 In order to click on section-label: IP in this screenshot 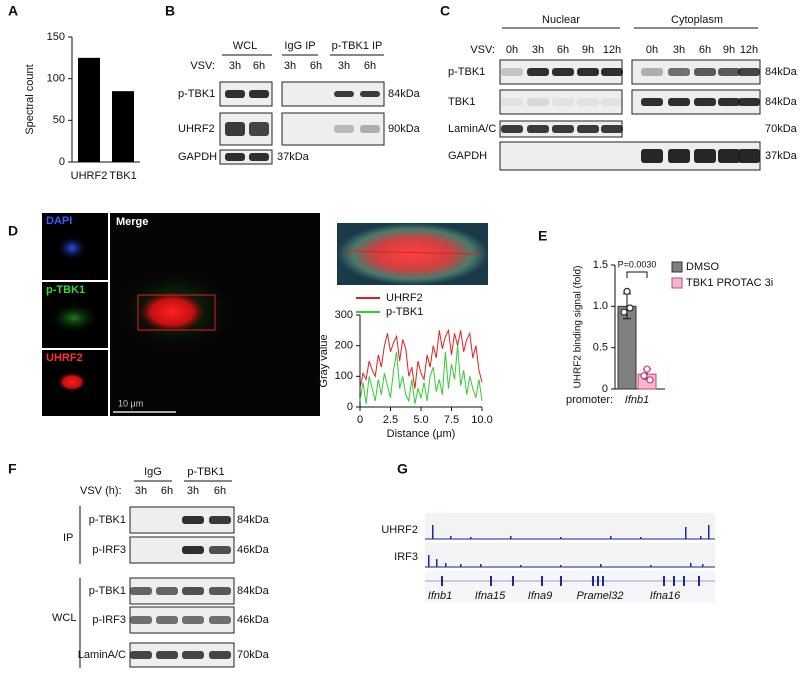, I will do `click(68, 538)`.